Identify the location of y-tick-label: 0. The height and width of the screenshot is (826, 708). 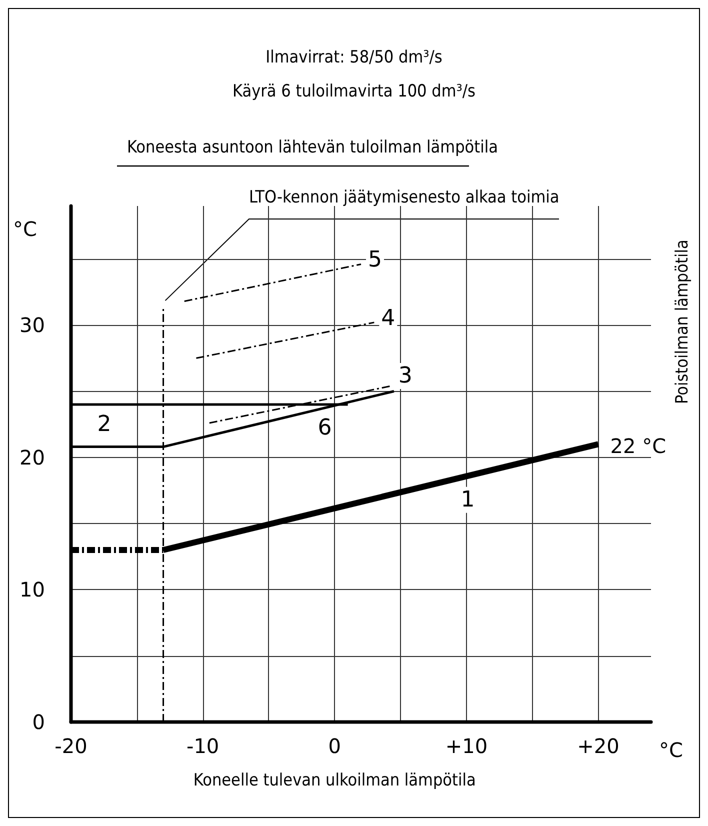
(38, 722).